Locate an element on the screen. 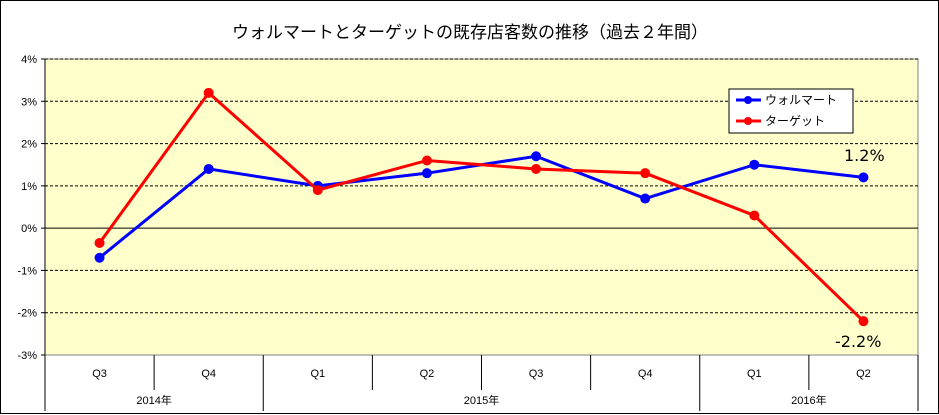 This screenshot has width=939, height=415. annotation-target-last: -2.2% is located at coordinates (858, 341).